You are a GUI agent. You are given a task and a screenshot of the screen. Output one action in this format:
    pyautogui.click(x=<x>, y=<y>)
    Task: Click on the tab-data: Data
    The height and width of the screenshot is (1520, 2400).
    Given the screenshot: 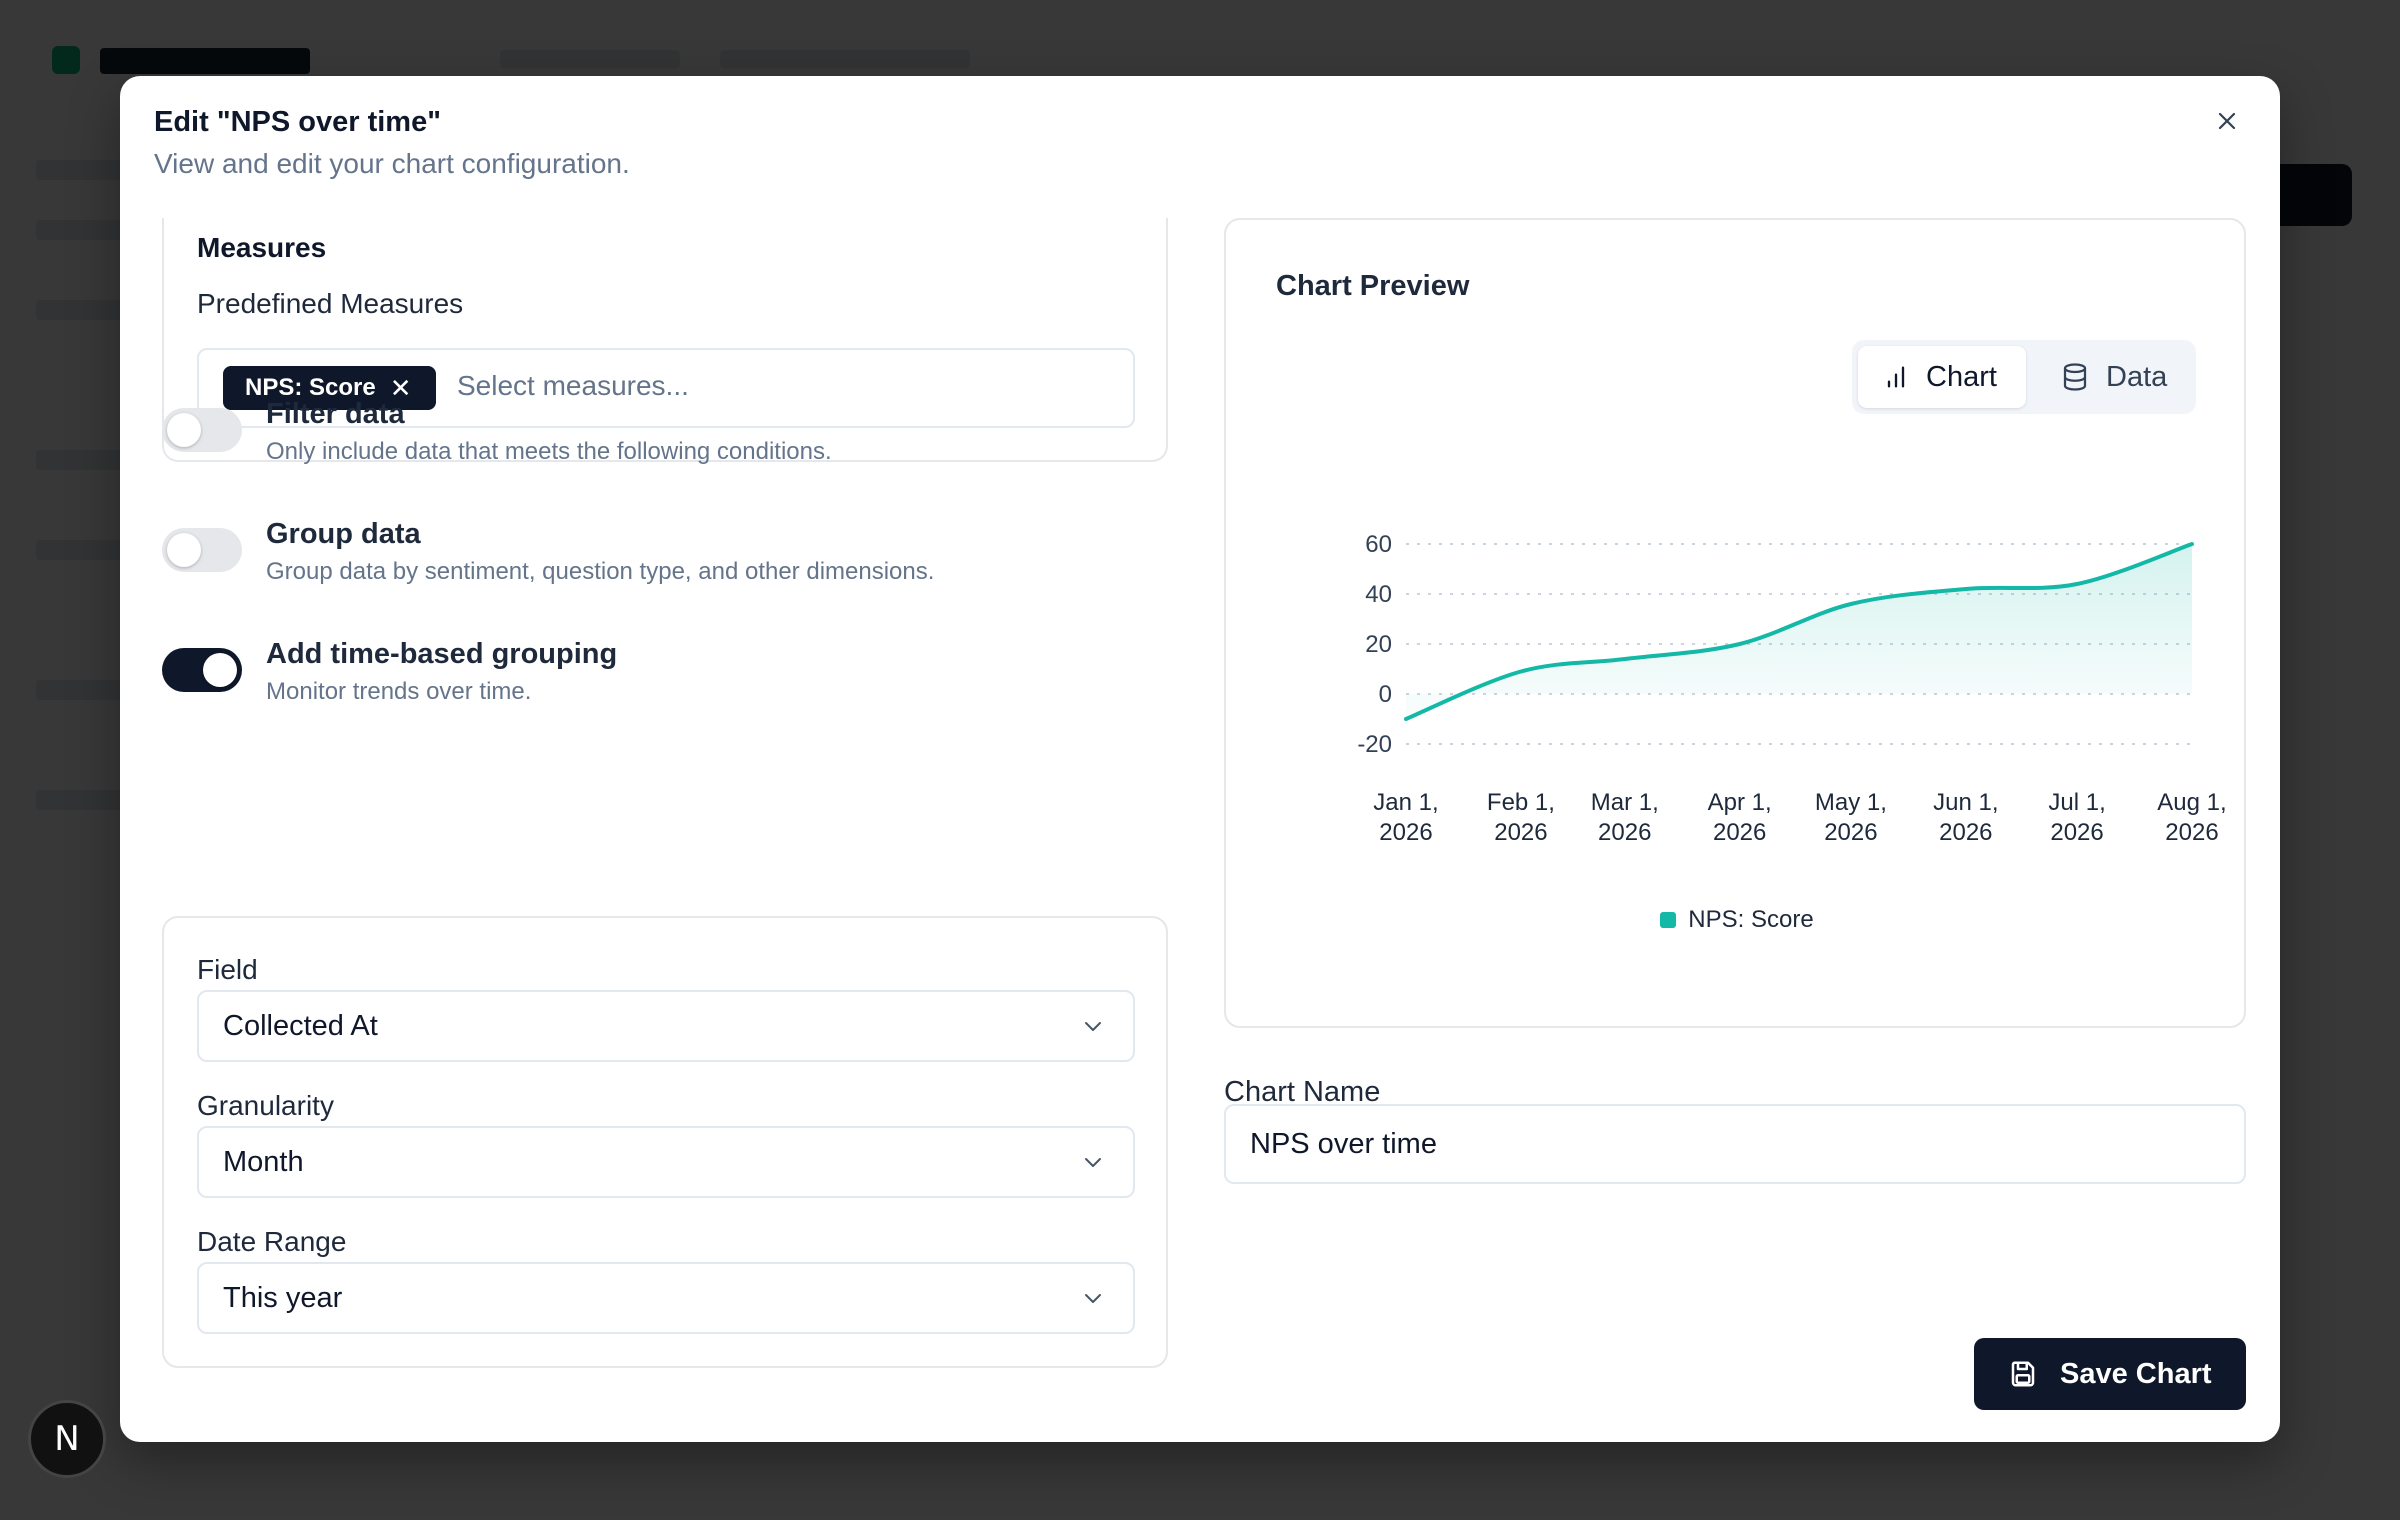 What is the action you would take?
    pyautogui.click(x=2116, y=377)
    